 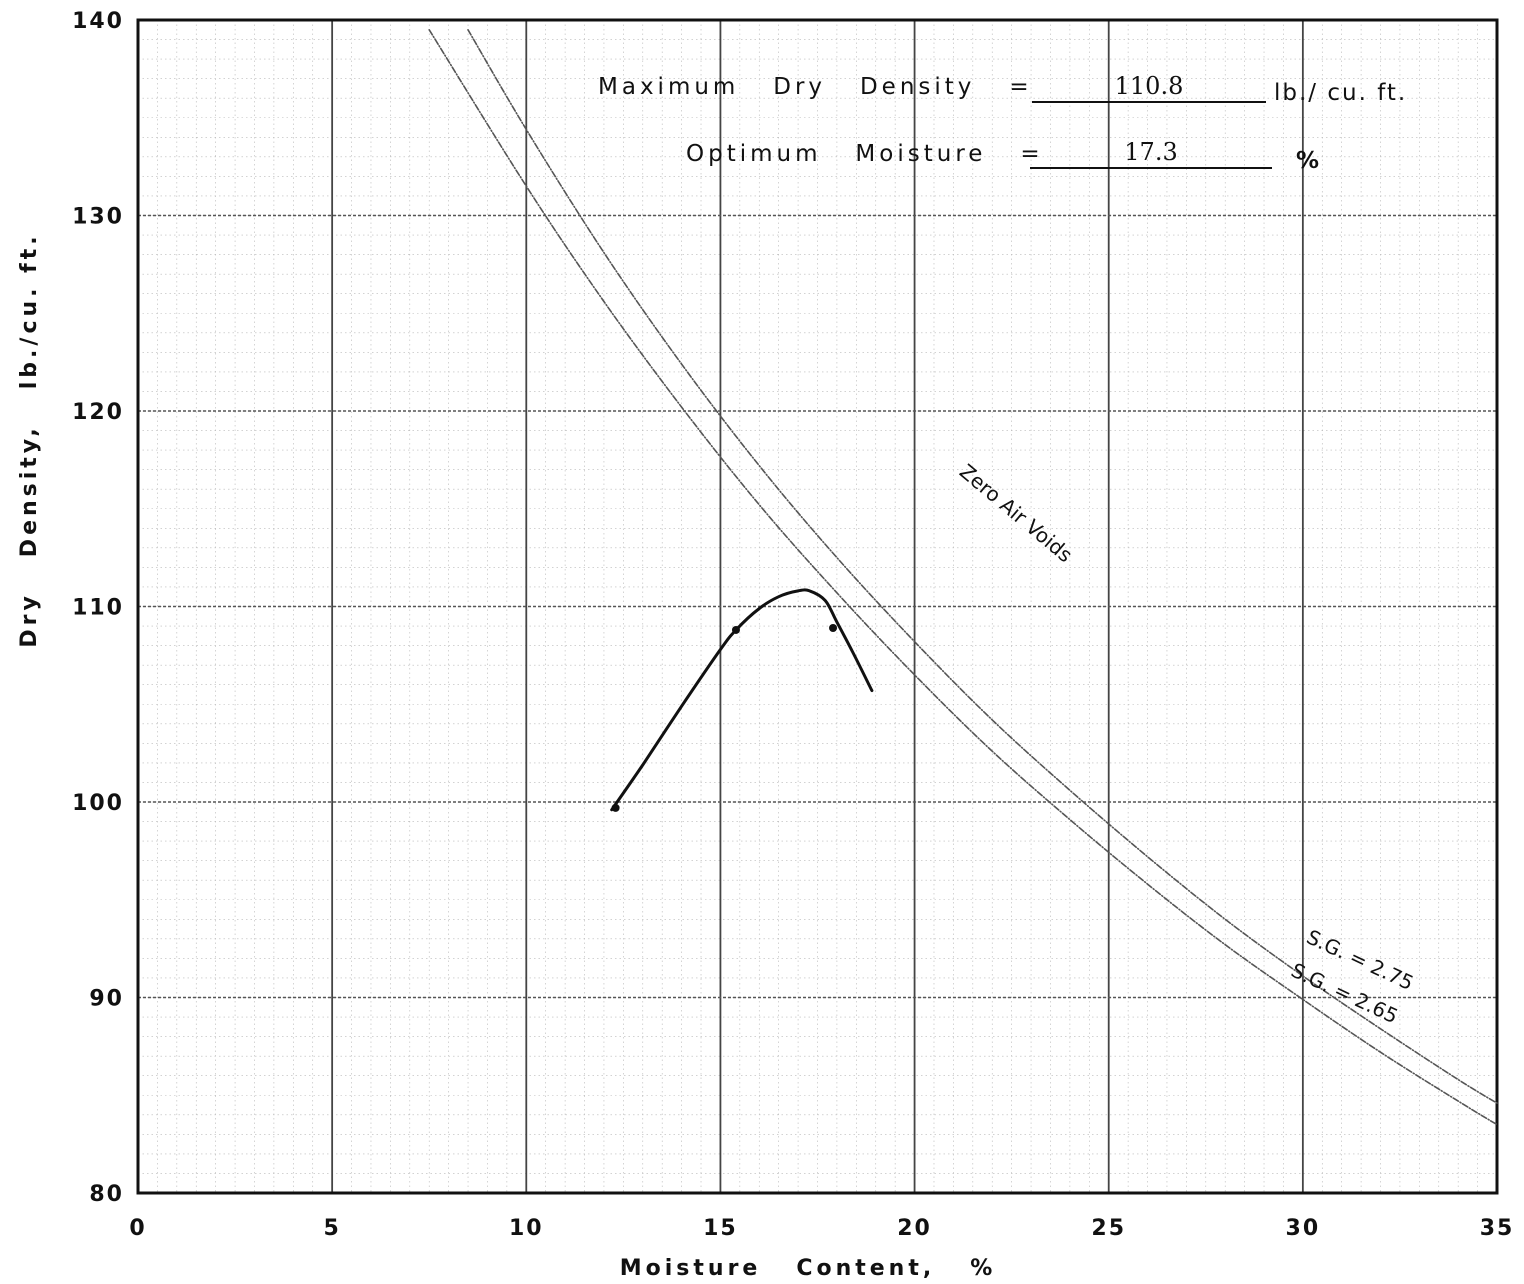 What do you see at coordinates (1016, 513) in the screenshot?
I see `curve-annotation: Zero Air Voids` at bounding box center [1016, 513].